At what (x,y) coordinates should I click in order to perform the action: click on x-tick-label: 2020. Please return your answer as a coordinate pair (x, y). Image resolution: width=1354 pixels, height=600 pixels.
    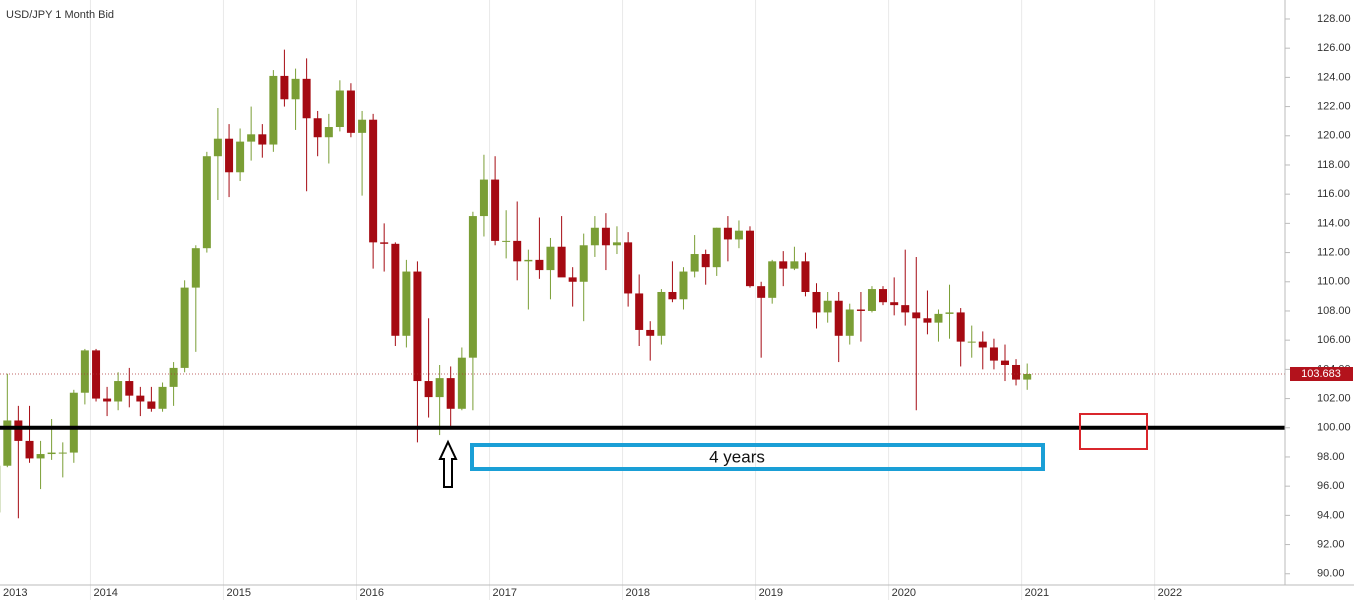
    Looking at the image, I should click on (904, 593).